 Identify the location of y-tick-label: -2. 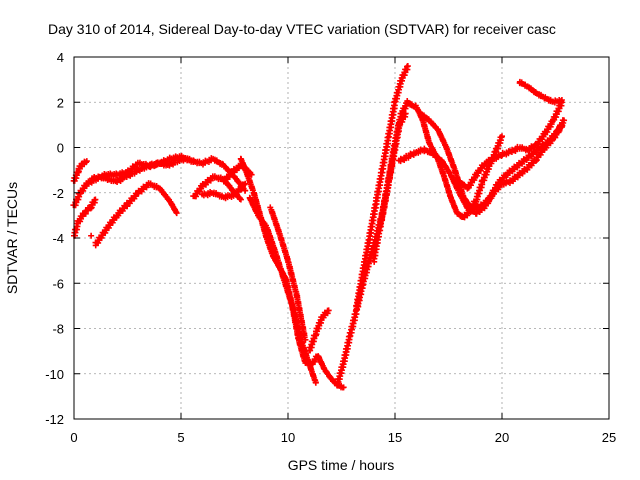
(58, 193).